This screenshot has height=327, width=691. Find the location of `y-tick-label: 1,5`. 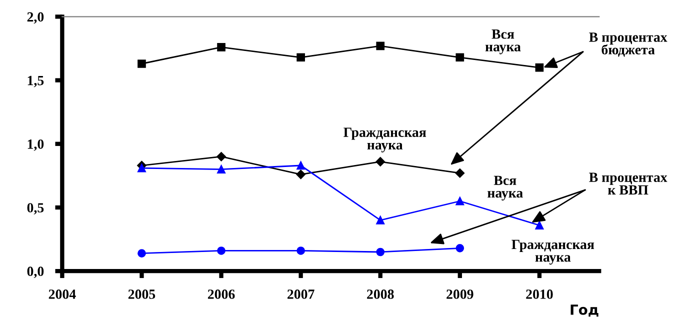

y-tick-label: 1,5 is located at coordinates (36, 82).